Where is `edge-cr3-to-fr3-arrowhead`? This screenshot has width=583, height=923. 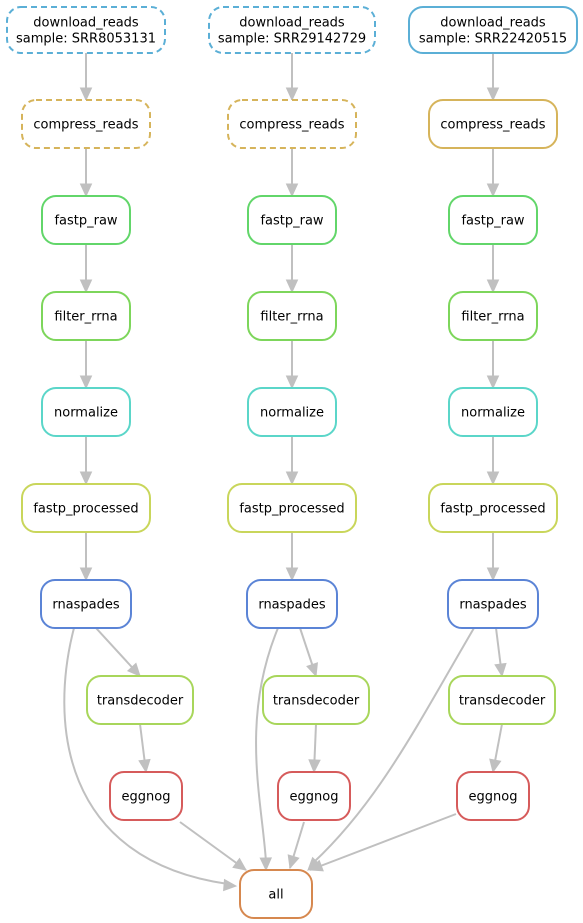
edge-cr3-to-fr3-arrowhead is located at coordinates (493, 190).